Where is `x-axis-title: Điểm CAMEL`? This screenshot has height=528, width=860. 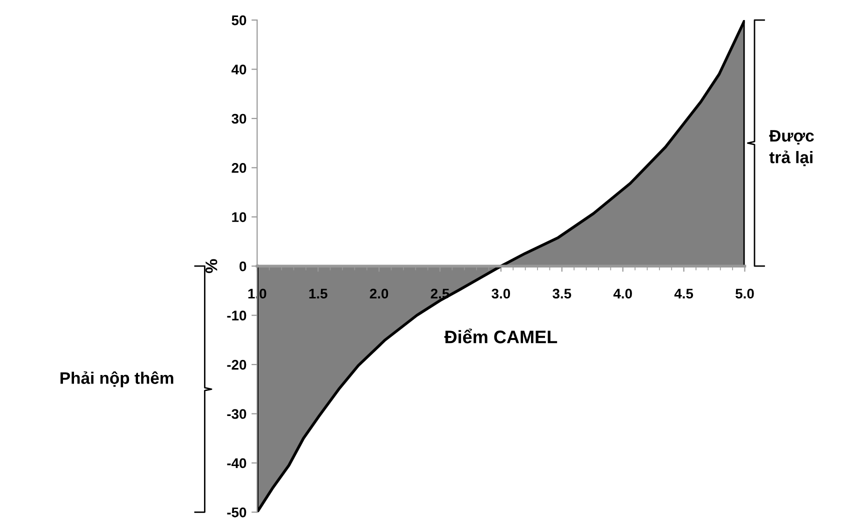 x-axis-title: Điểm CAMEL is located at coordinates (501, 336).